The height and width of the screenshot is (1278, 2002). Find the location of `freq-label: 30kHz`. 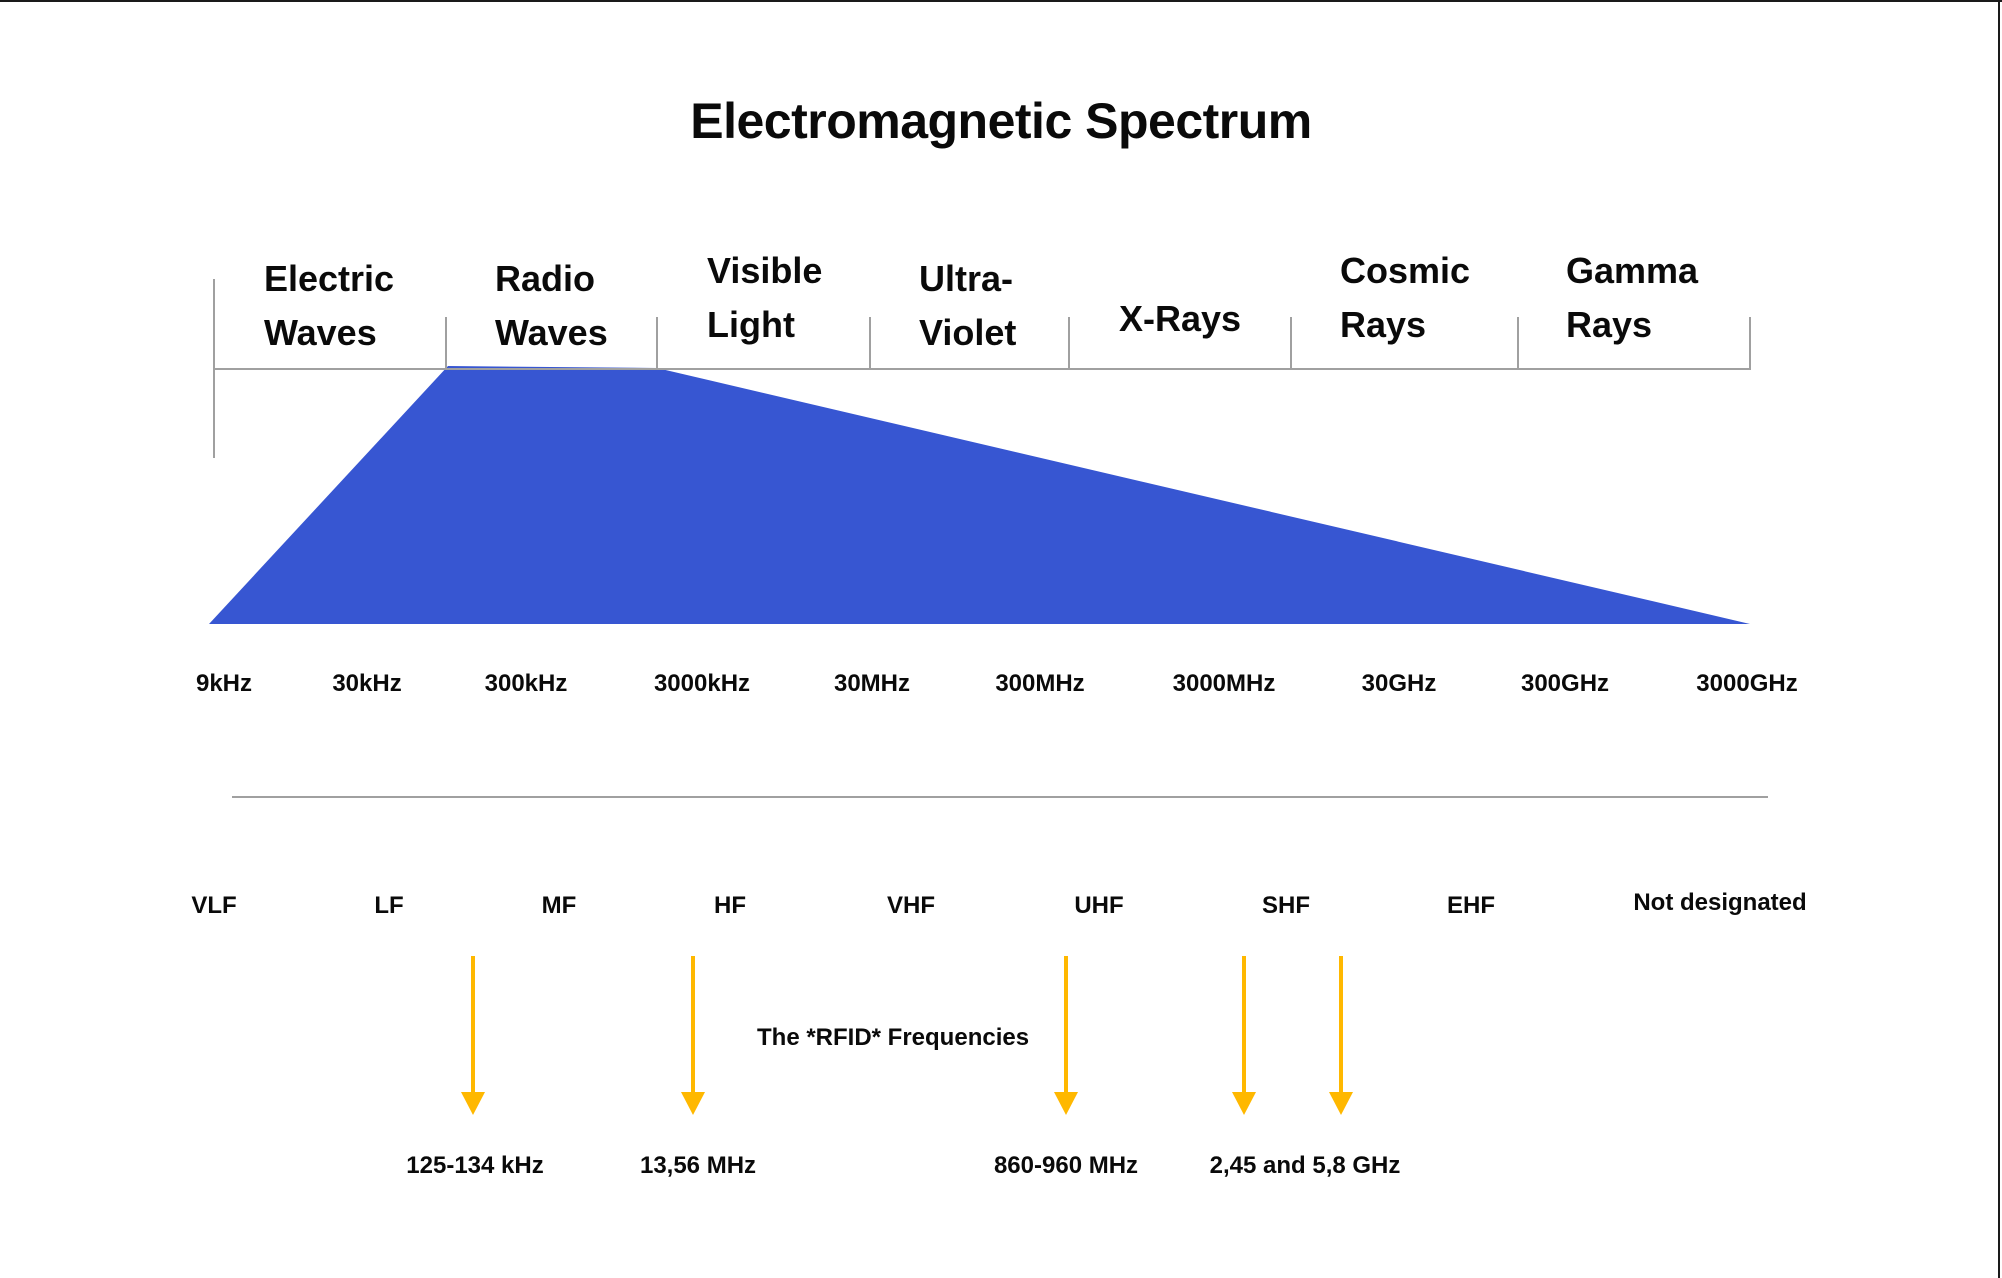

freq-label: 30kHz is located at coordinates (367, 683).